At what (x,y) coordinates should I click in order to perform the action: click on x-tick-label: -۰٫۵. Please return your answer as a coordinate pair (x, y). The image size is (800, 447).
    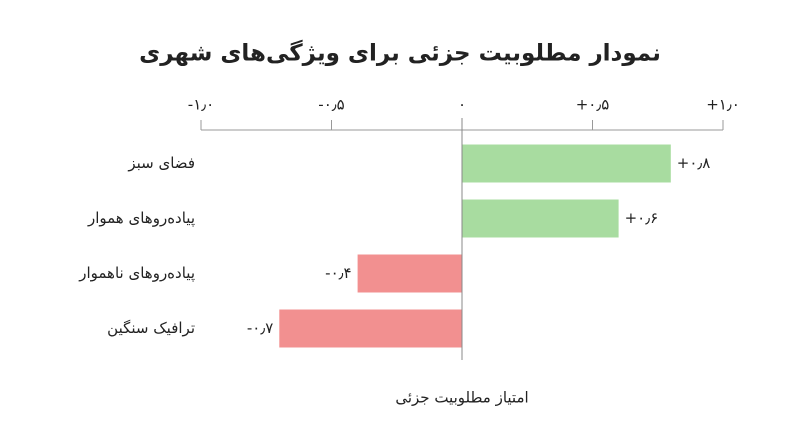
    Looking at the image, I should click on (331, 105).